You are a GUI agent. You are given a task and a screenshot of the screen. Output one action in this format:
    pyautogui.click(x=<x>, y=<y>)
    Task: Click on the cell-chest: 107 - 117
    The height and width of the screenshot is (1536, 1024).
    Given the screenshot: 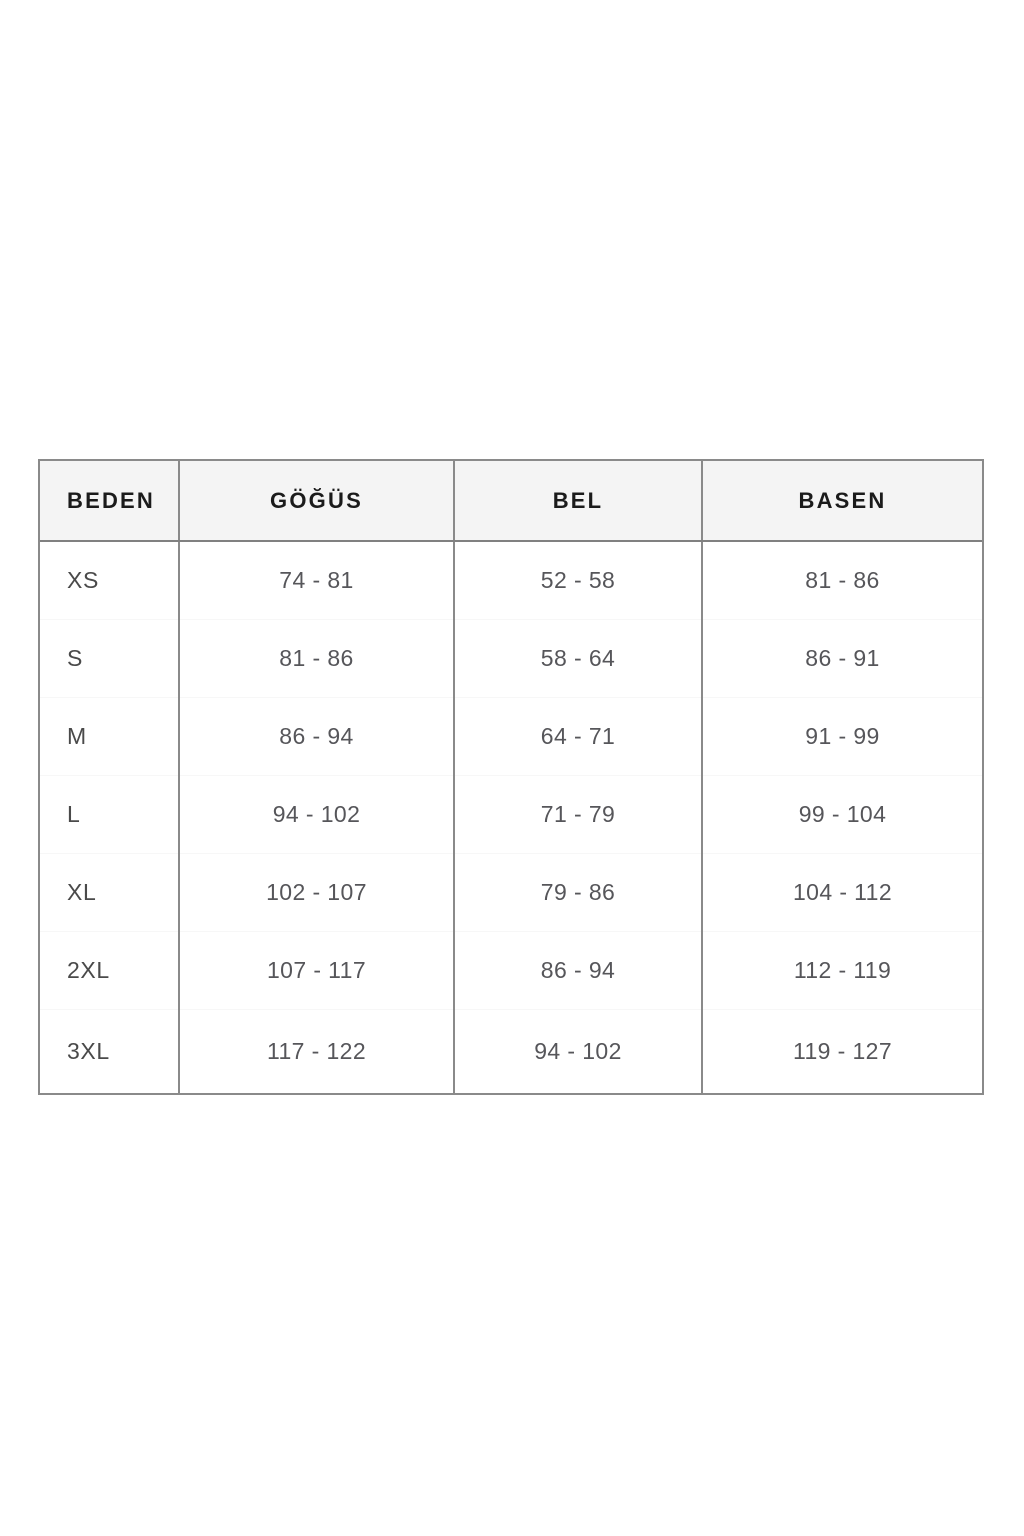 What is the action you would take?
    pyautogui.click(x=317, y=970)
    